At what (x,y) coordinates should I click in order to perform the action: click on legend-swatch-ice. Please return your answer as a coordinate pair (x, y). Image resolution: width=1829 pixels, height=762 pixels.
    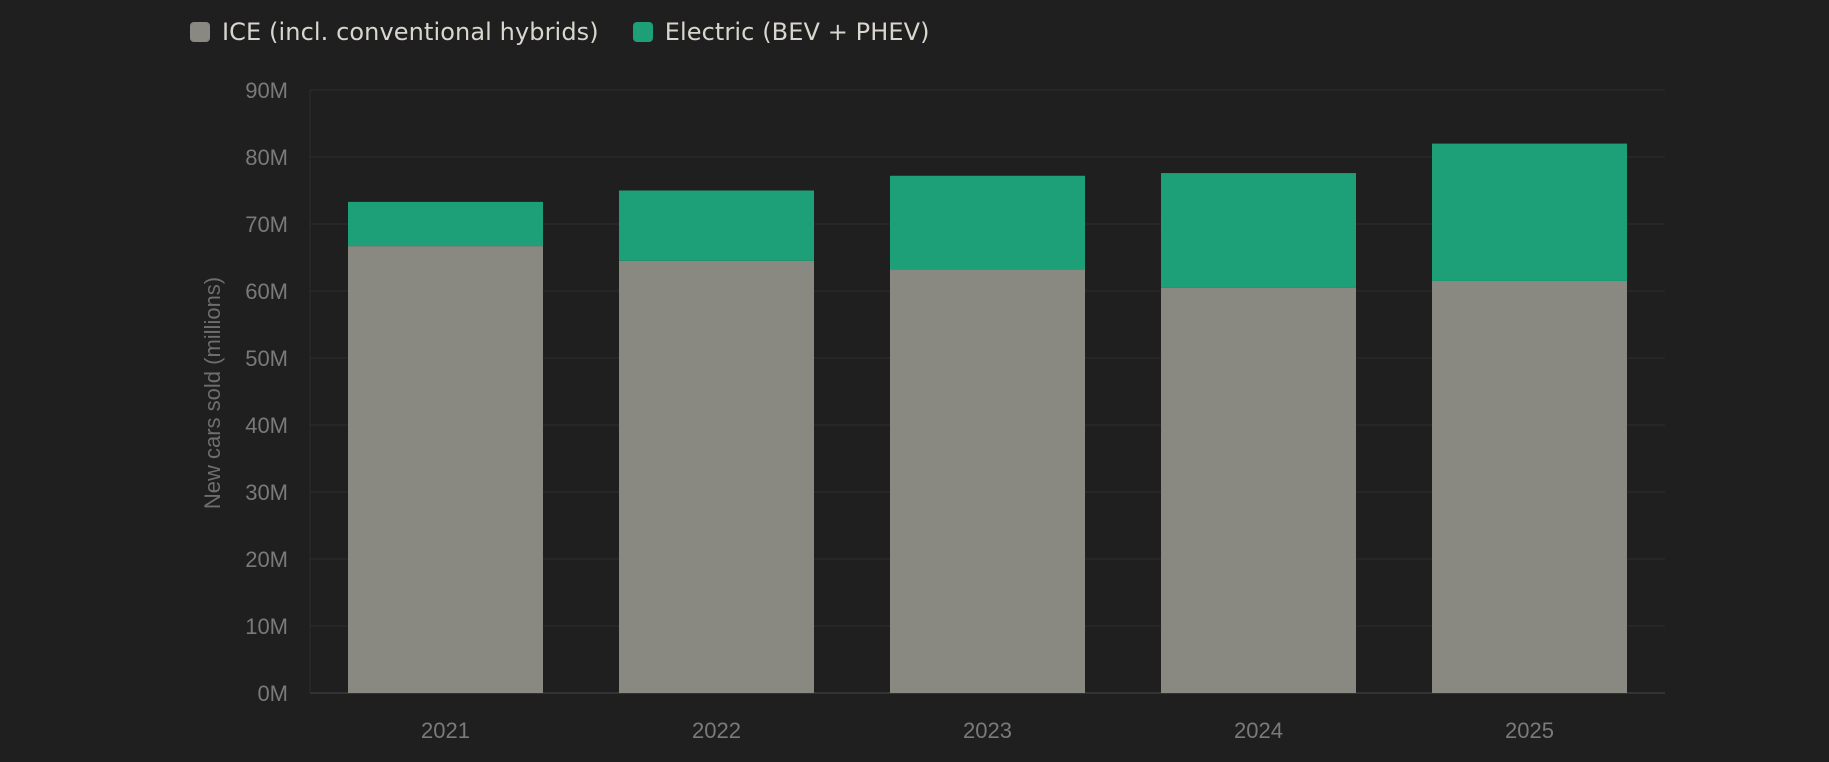
    Looking at the image, I should click on (200, 32).